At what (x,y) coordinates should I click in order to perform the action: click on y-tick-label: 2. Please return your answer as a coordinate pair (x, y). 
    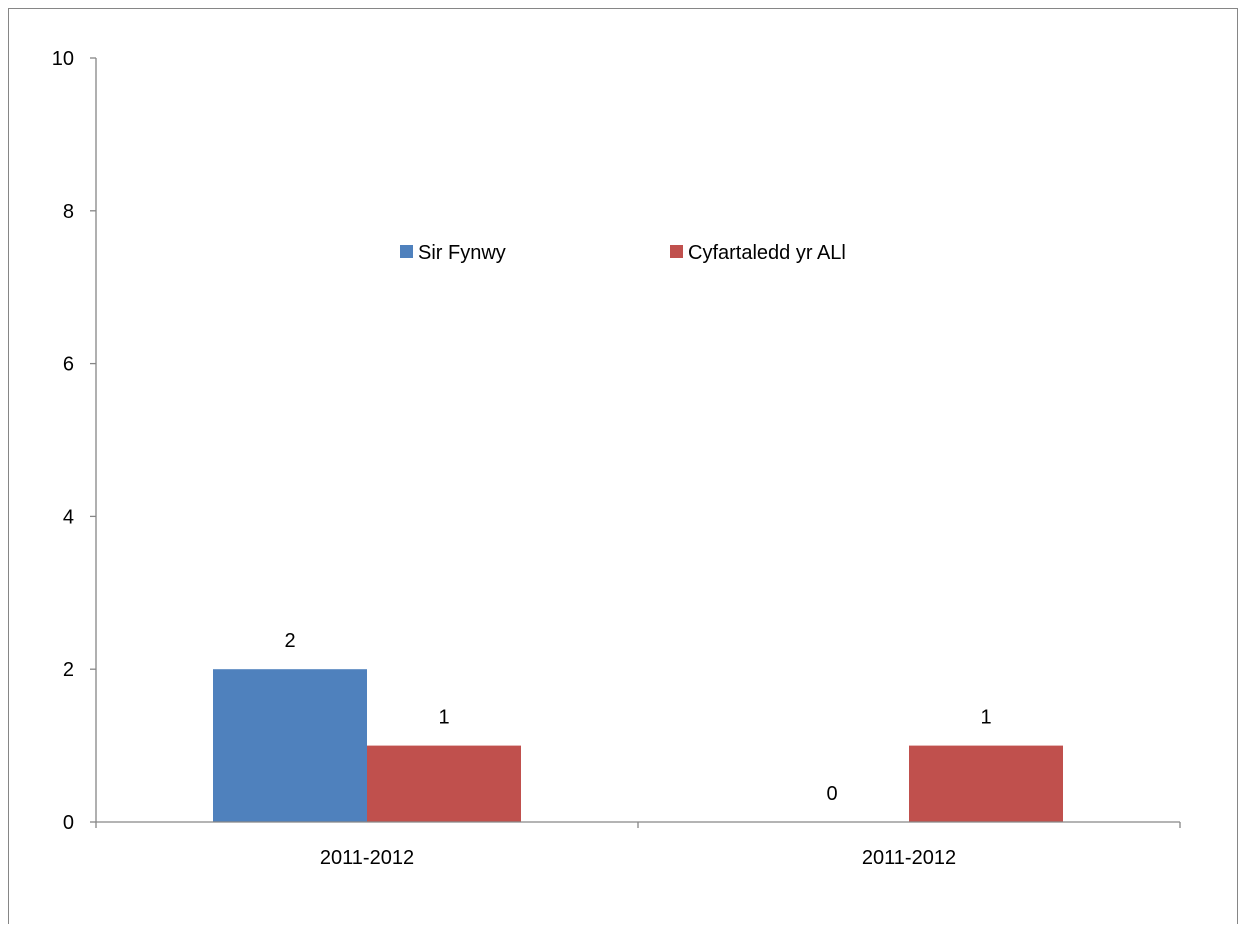
    Looking at the image, I should click on (68, 670).